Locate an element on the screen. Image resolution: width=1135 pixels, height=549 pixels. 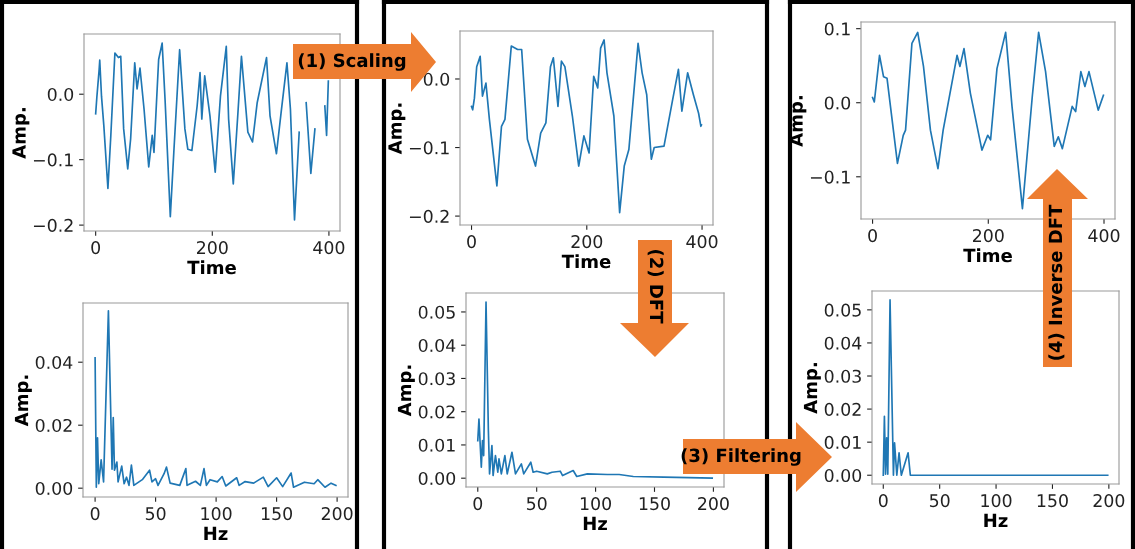
annotation: (1) Scaling is located at coordinates (352, 62).